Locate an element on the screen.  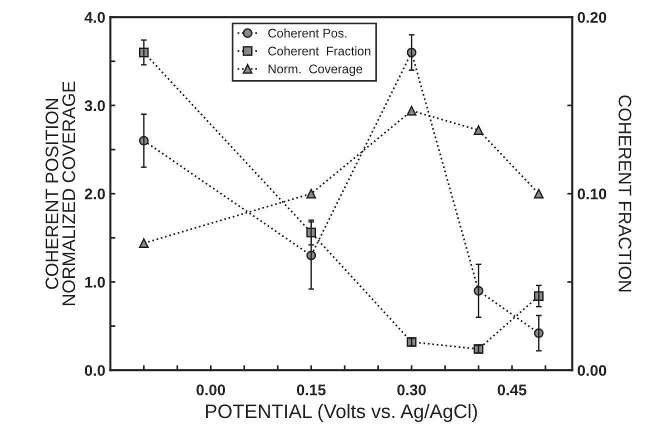
y2-tick-label: 0.10 is located at coordinates (592, 194).